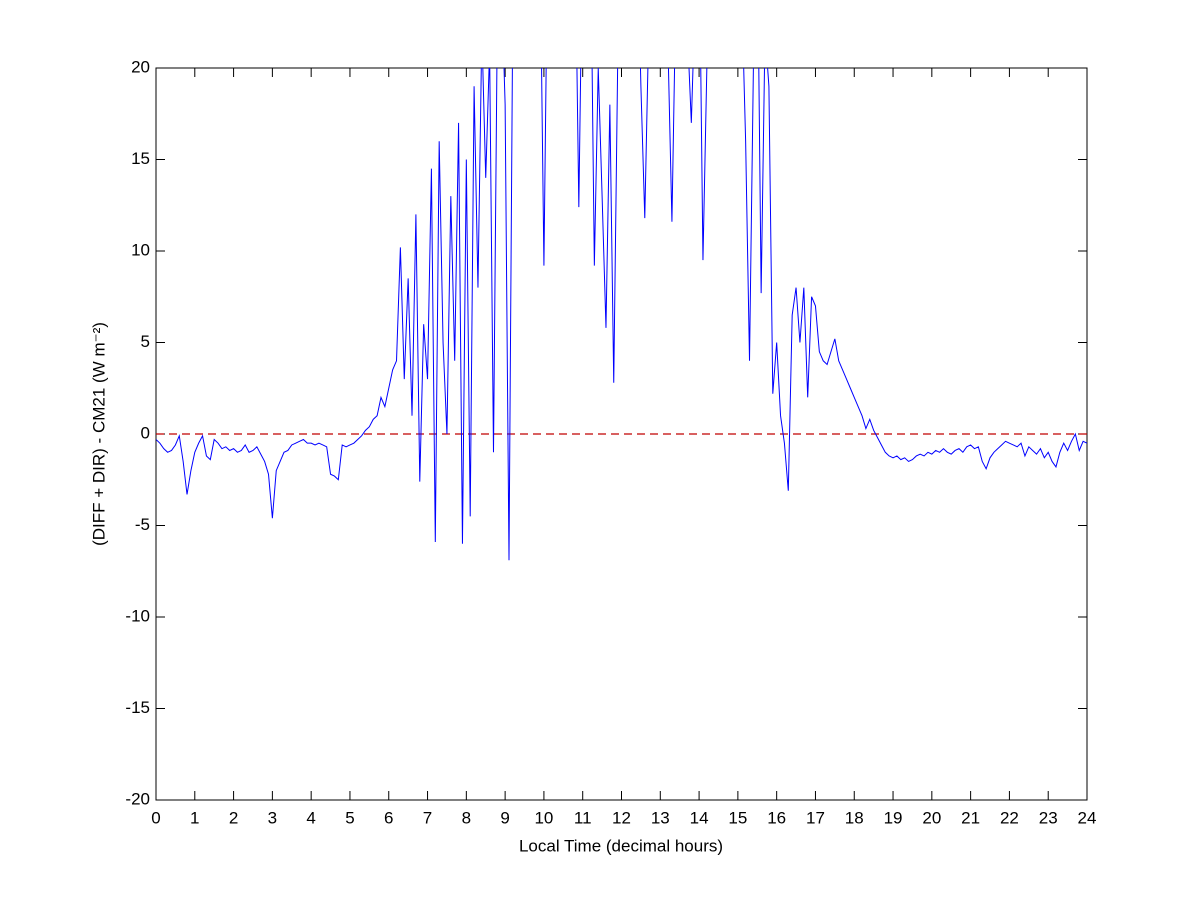  I want to click on x-tick-label: 12, so click(621, 817).